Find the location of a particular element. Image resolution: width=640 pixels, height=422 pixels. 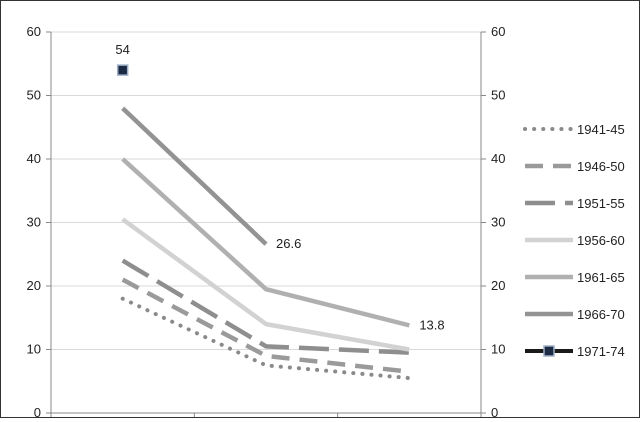

data-label-1971-74: 54 is located at coordinates (122, 49).